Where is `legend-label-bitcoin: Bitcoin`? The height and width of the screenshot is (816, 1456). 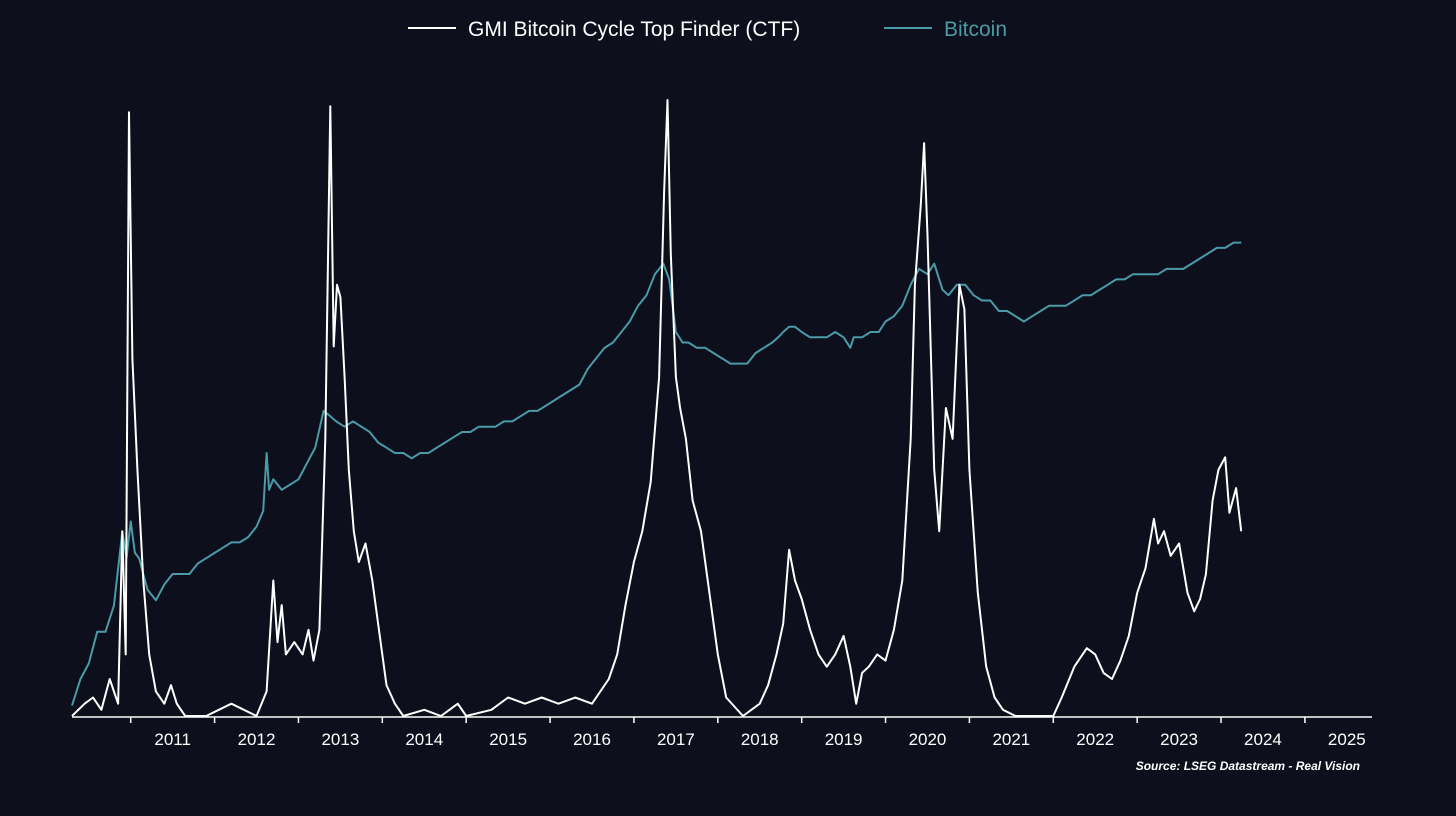 legend-label-bitcoin: Bitcoin is located at coordinates (975, 29).